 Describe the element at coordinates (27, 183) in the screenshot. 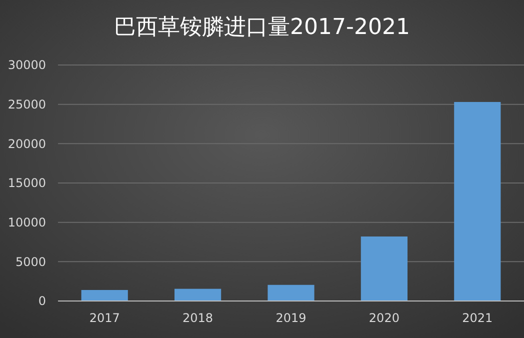

I see `y-tick-label: 15000` at that location.